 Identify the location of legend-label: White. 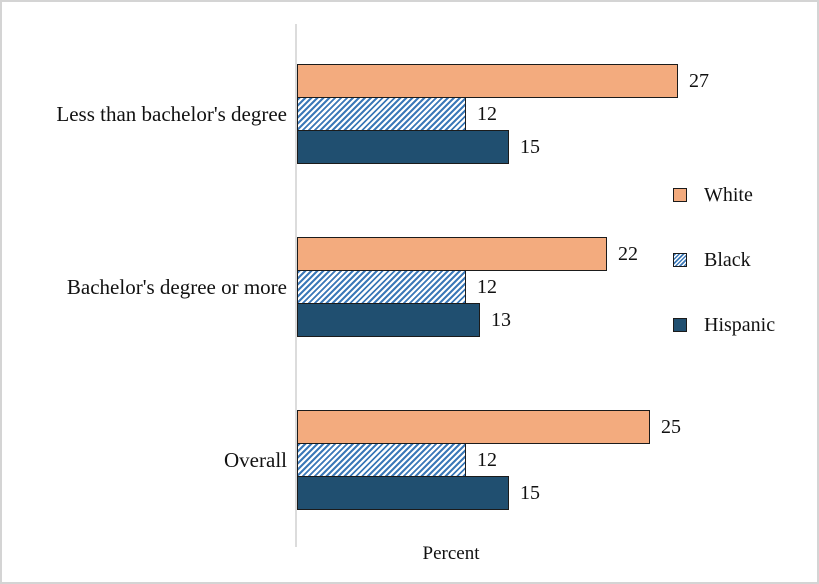
(728, 195).